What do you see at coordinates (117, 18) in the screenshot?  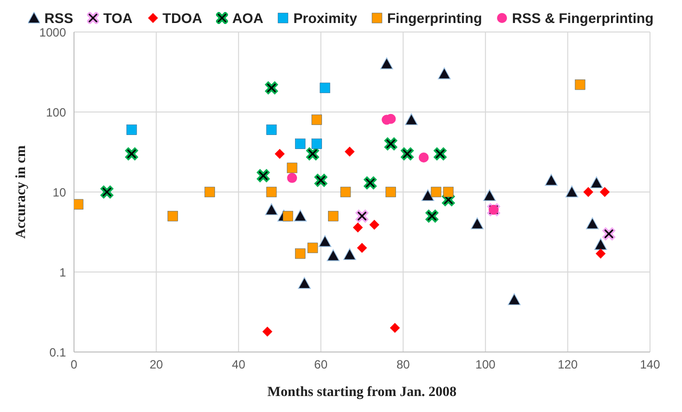 I see `legend-label: TOA` at bounding box center [117, 18].